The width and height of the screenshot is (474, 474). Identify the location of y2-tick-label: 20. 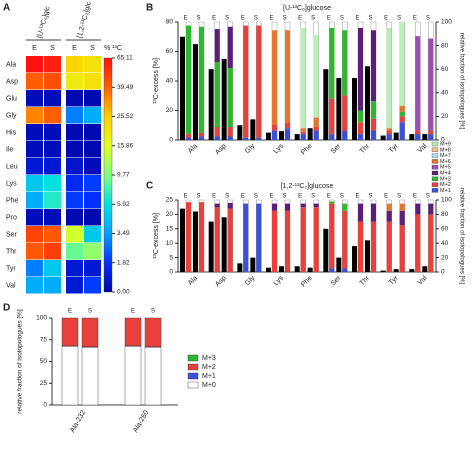
(445, 116).